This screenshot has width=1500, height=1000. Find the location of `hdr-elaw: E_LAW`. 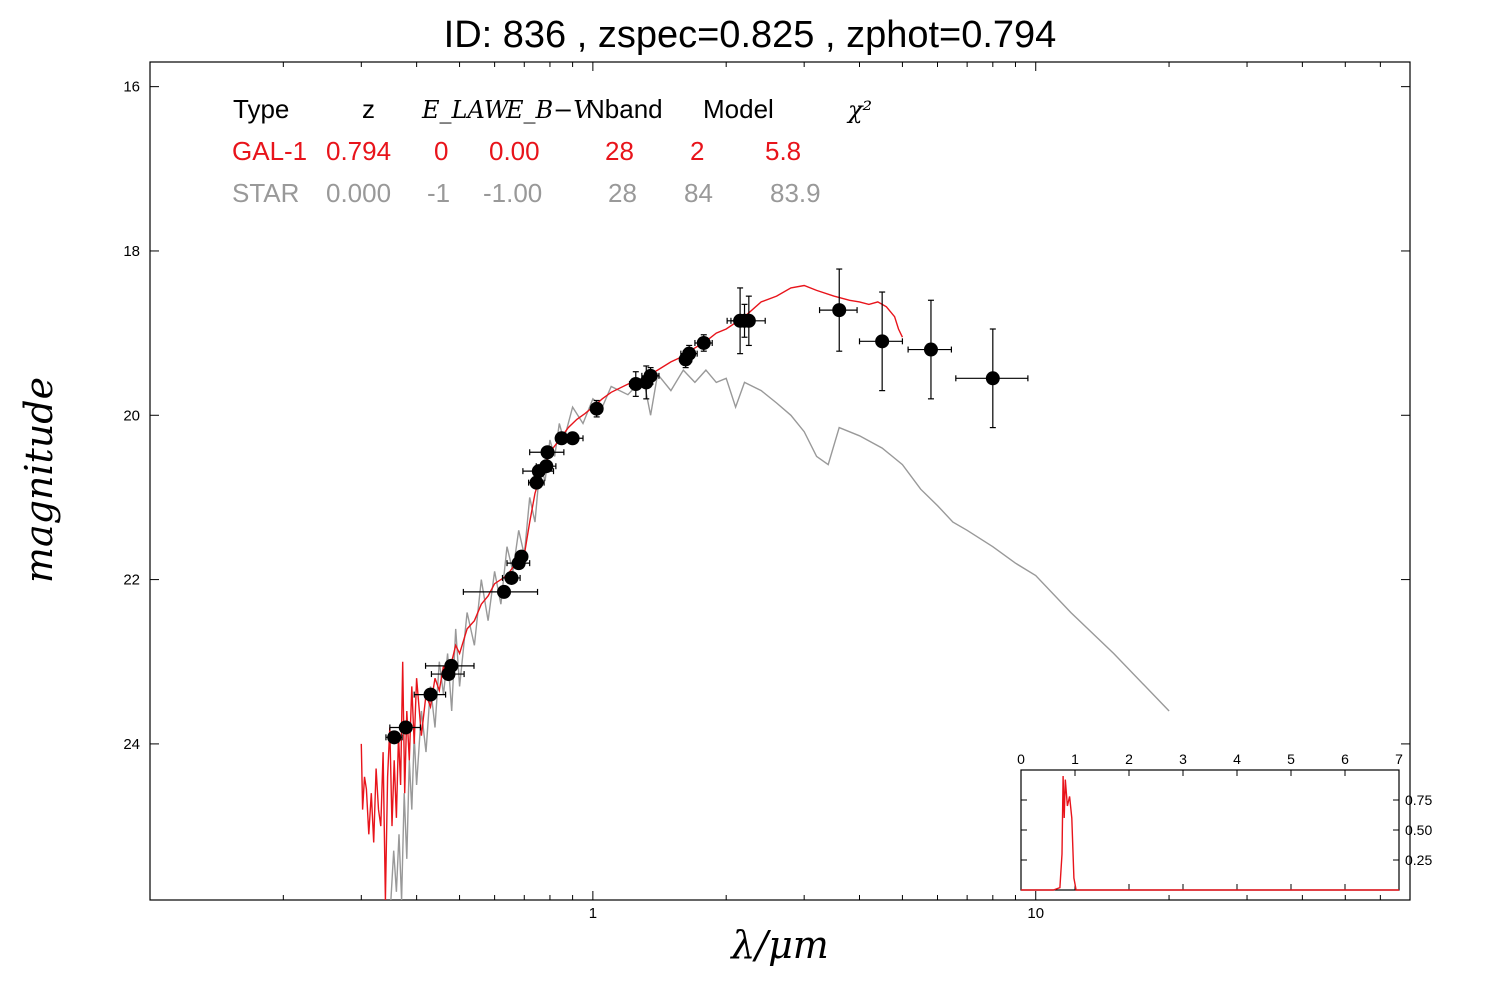

hdr-elaw: E_LAW is located at coordinates (466, 110).